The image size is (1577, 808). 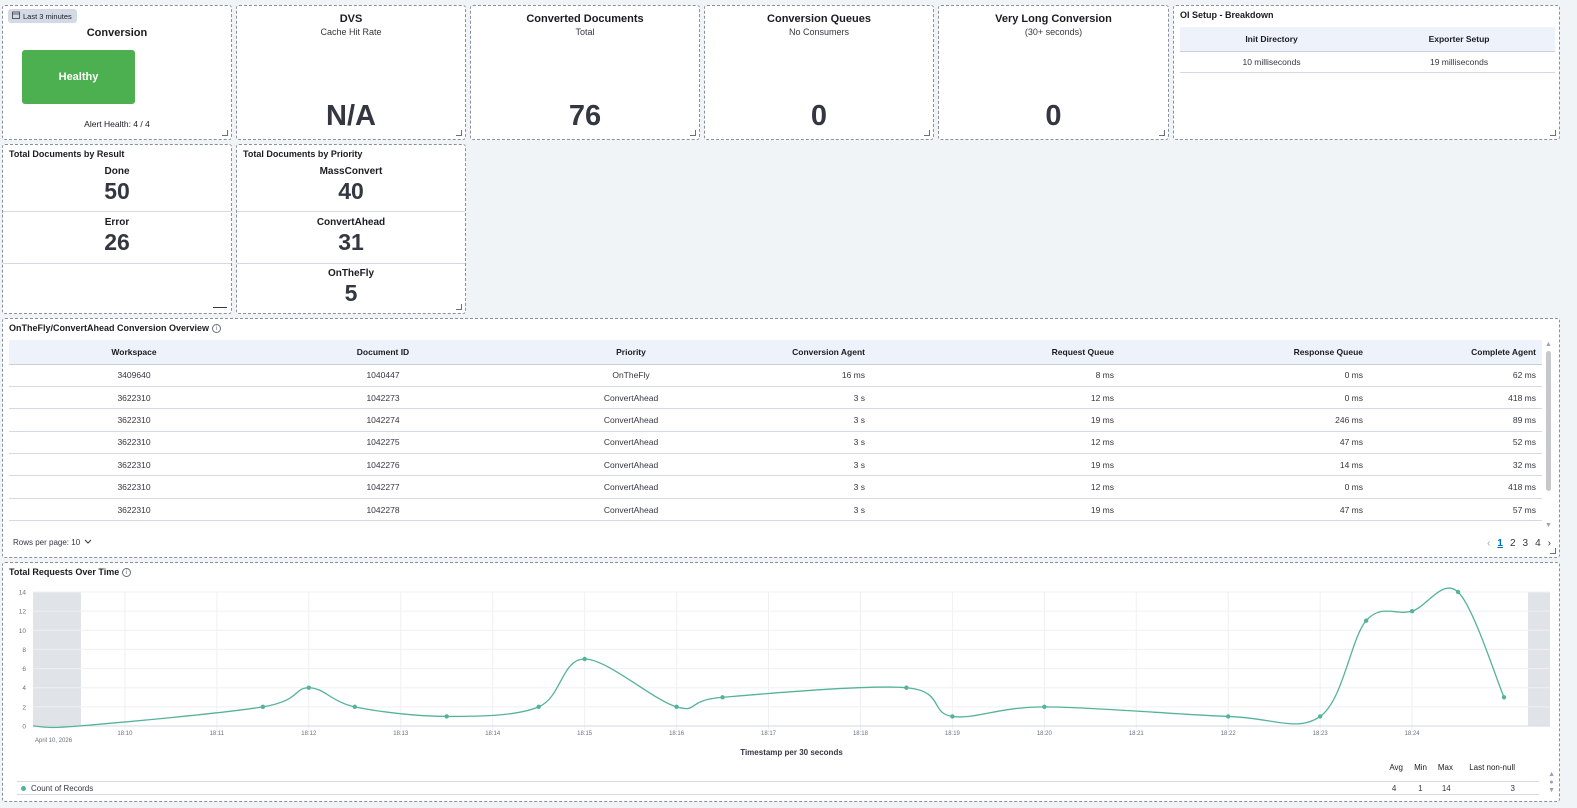 I want to click on y-tick-label: 2, so click(x=24, y=707).